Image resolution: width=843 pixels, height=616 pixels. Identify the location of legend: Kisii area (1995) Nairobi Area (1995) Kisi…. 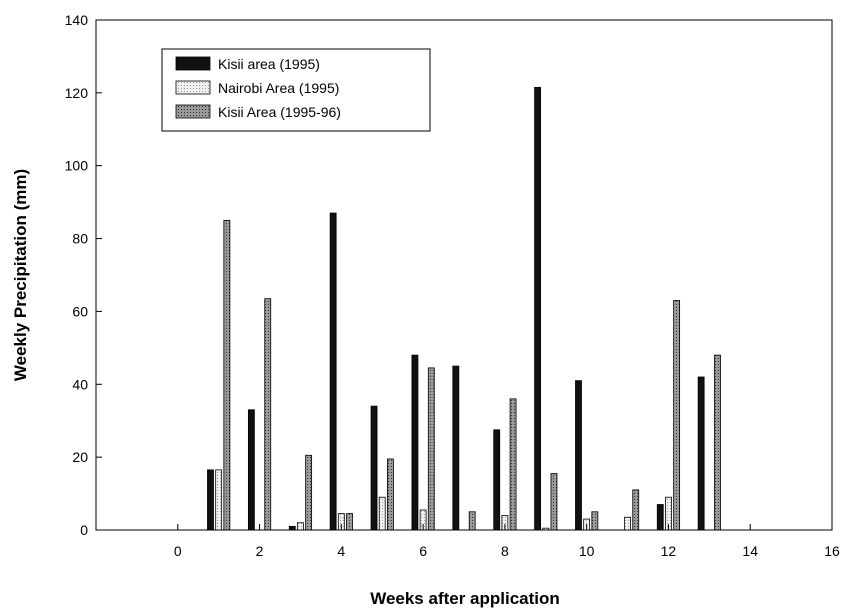
(296, 90).